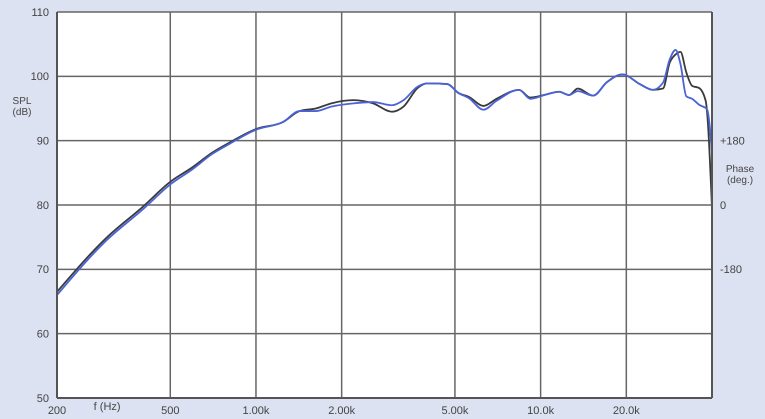 The image size is (765, 419). I want to click on x-tick-label: 10.0k, so click(541, 410).